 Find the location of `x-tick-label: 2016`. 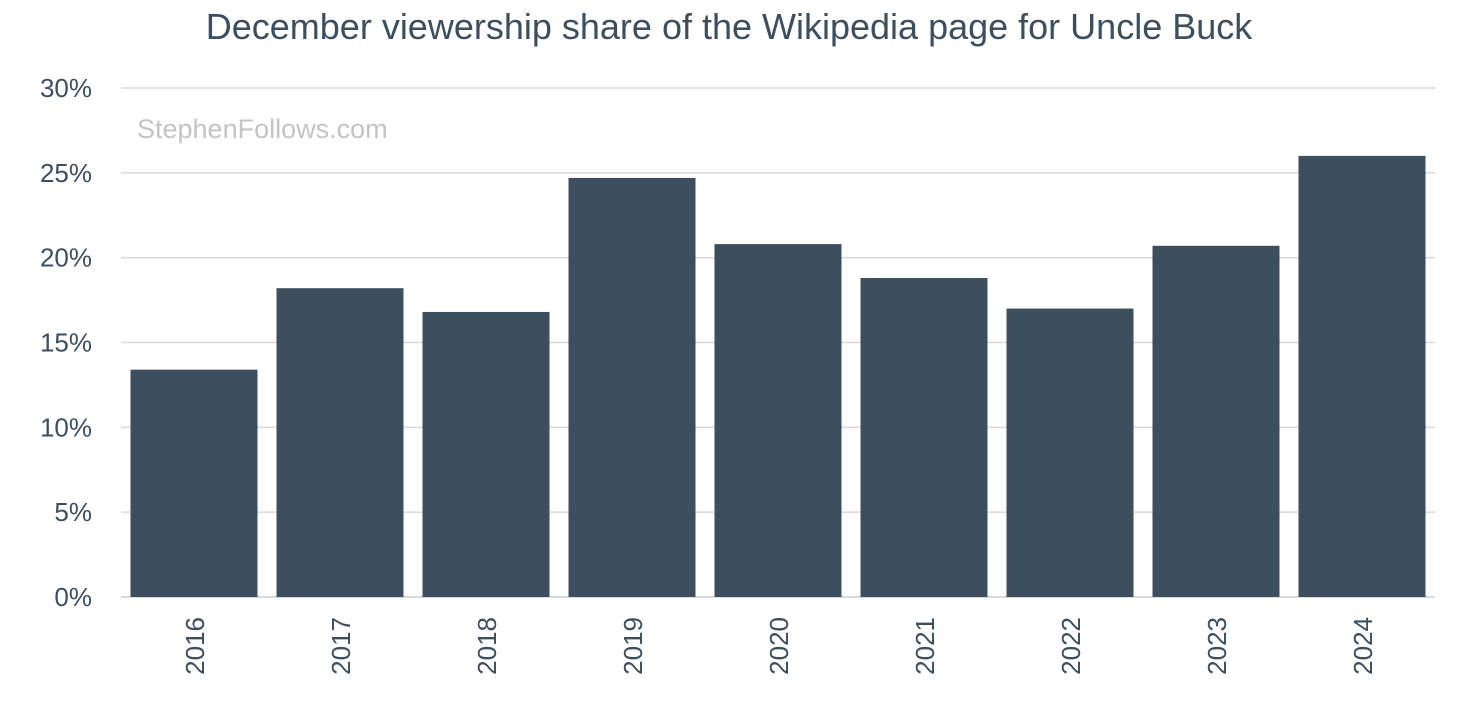

x-tick-label: 2016 is located at coordinates (195, 646).